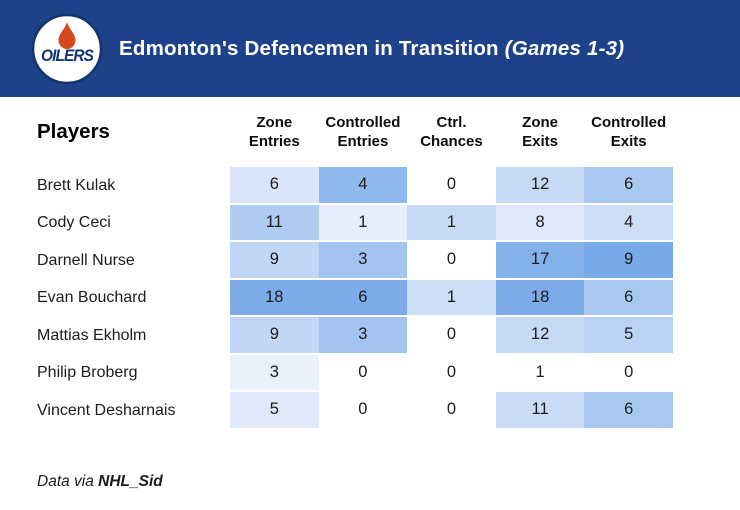 The height and width of the screenshot is (510, 740). What do you see at coordinates (86, 260) in the screenshot?
I see `player-name: Darnell Nurse` at bounding box center [86, 260].